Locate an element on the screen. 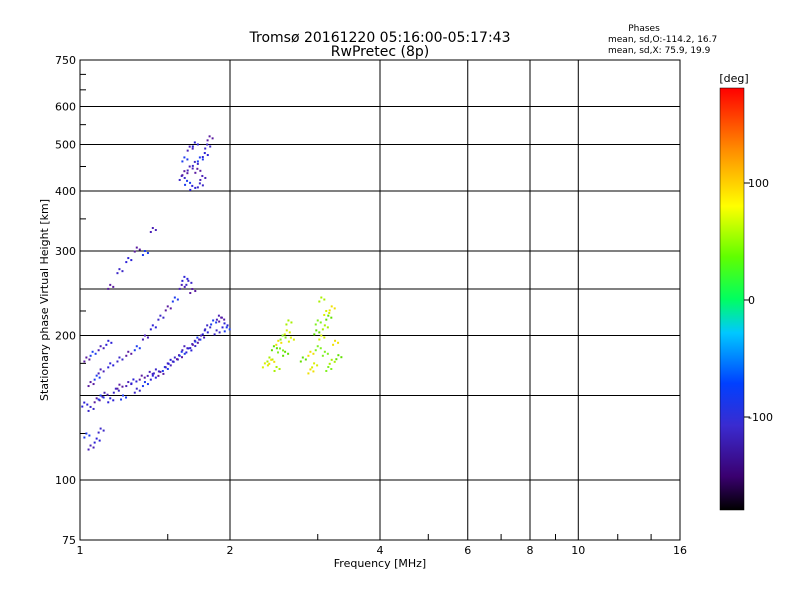  phases-o-stats: mean, sd,O:-114.2, 16.7 is located at coordinates (662, 40).